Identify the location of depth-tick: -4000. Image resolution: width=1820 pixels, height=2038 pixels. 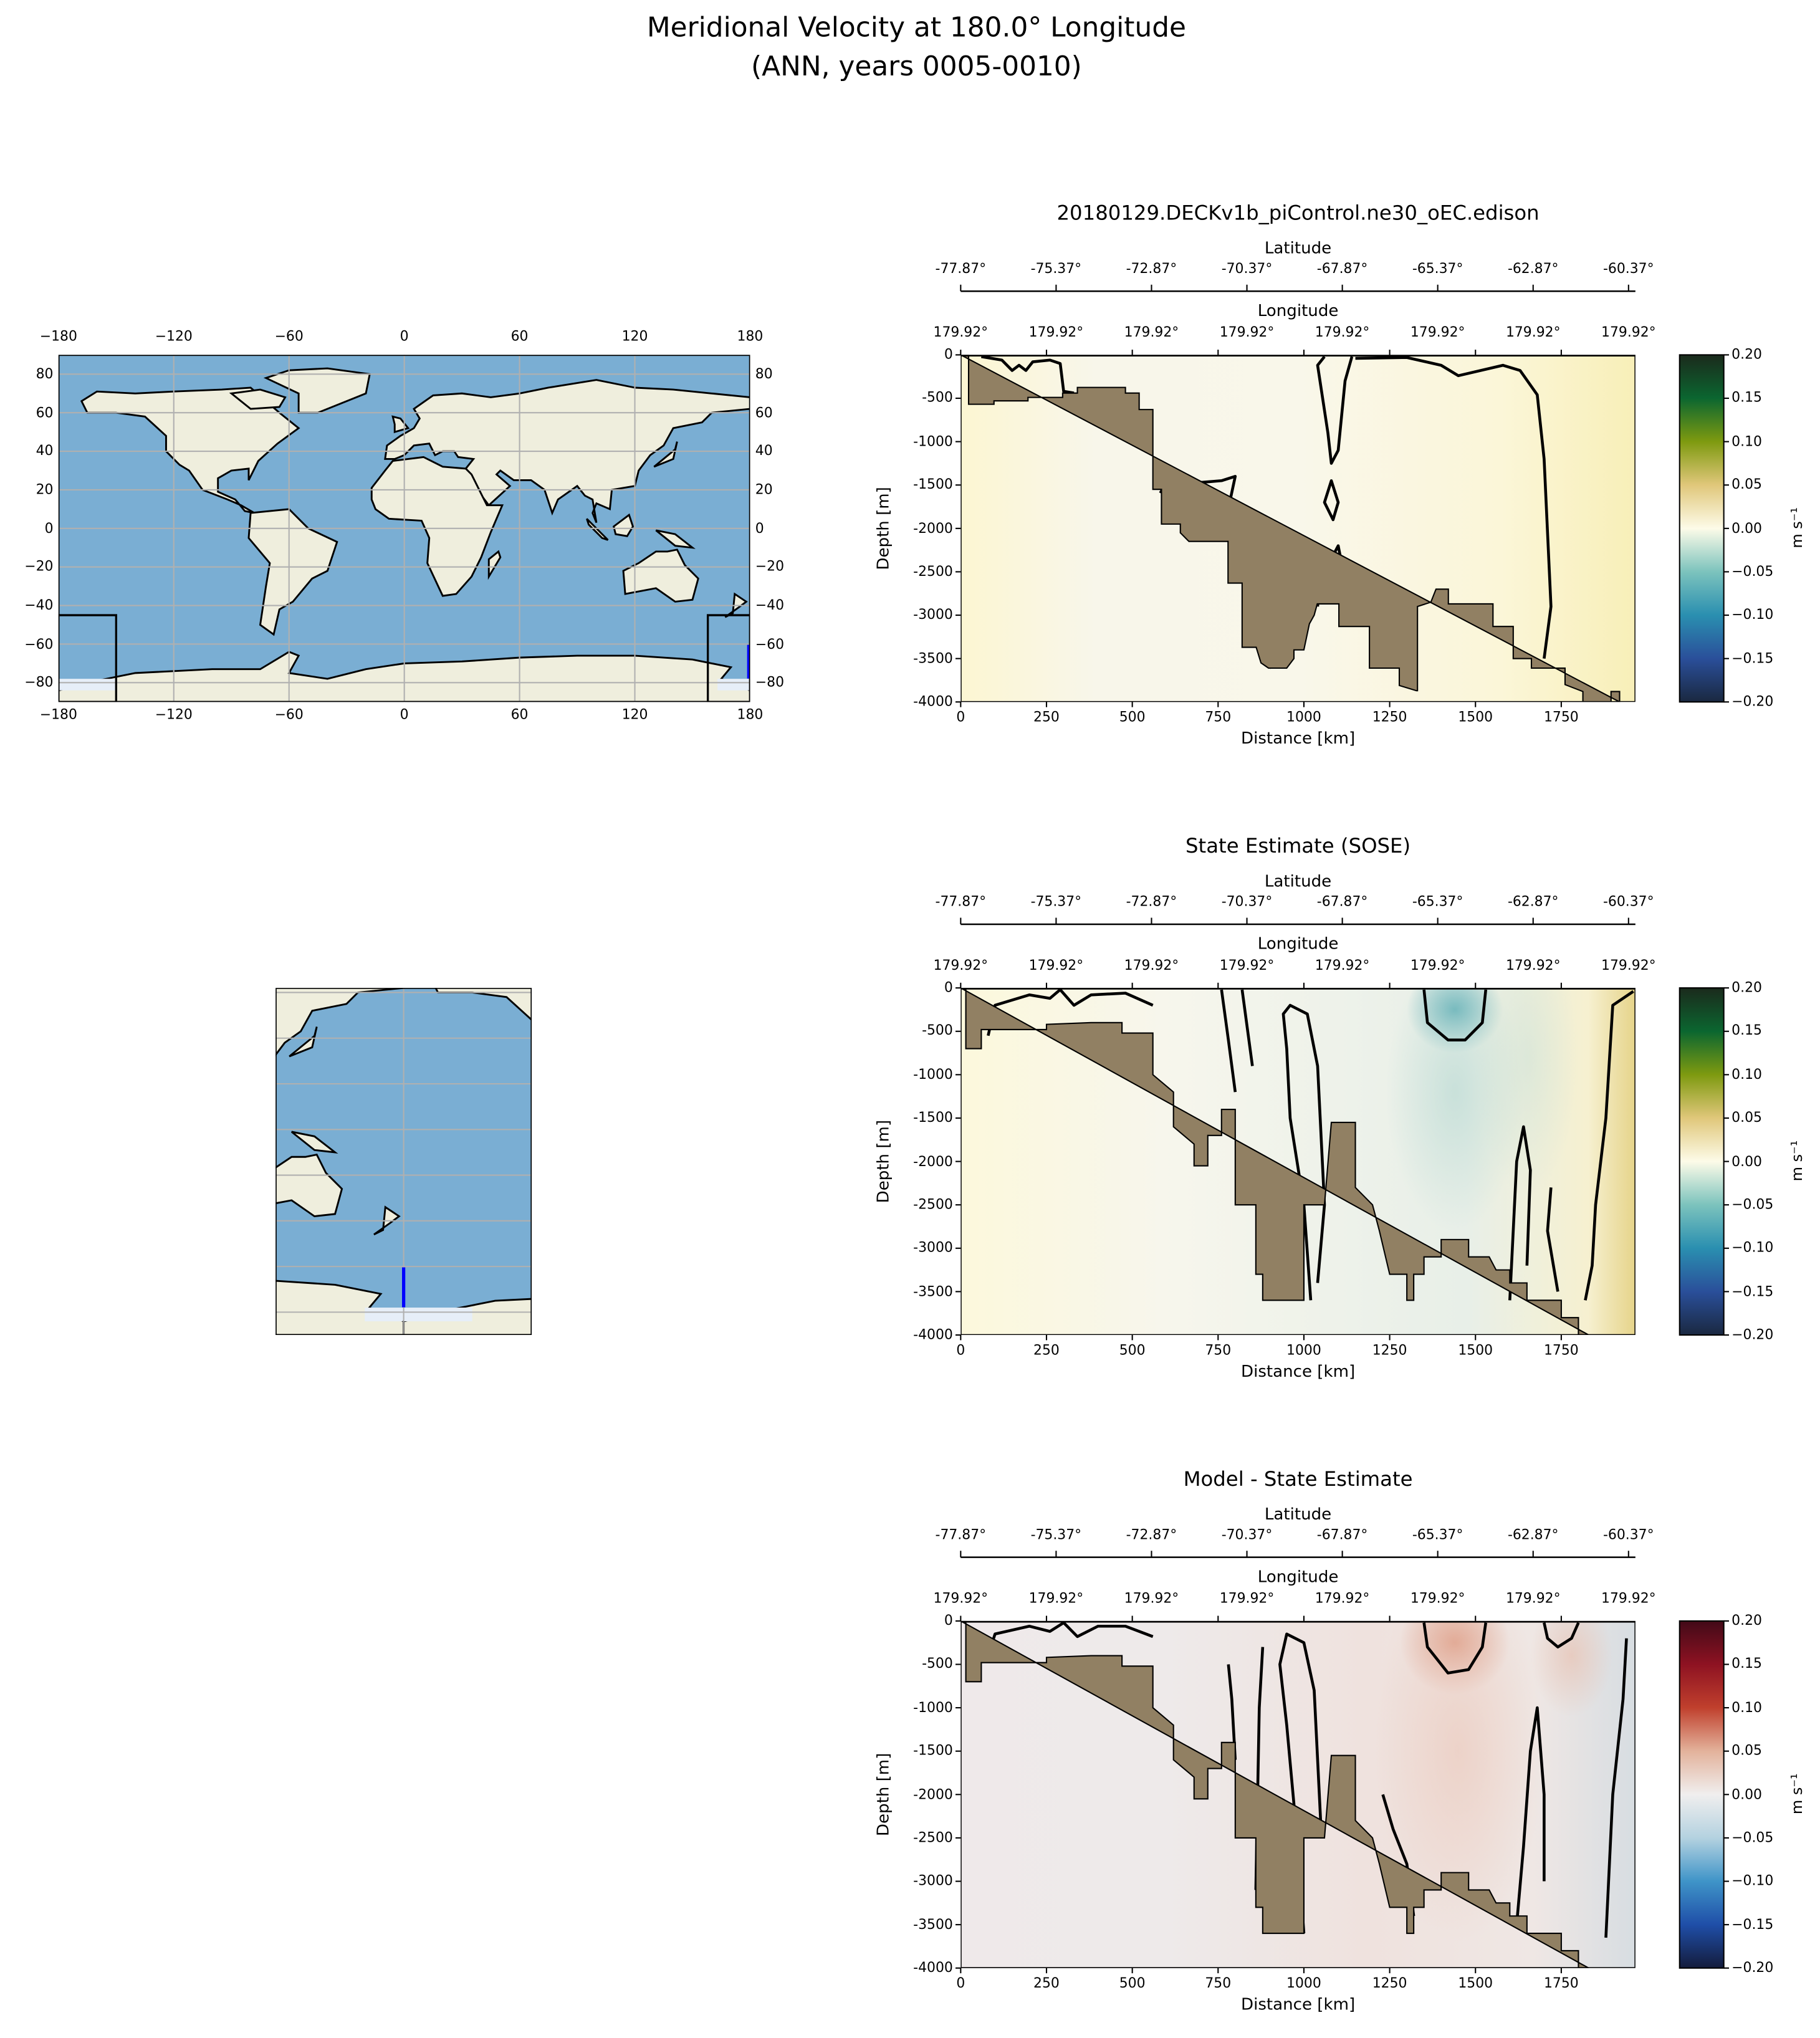
(933, 1335).